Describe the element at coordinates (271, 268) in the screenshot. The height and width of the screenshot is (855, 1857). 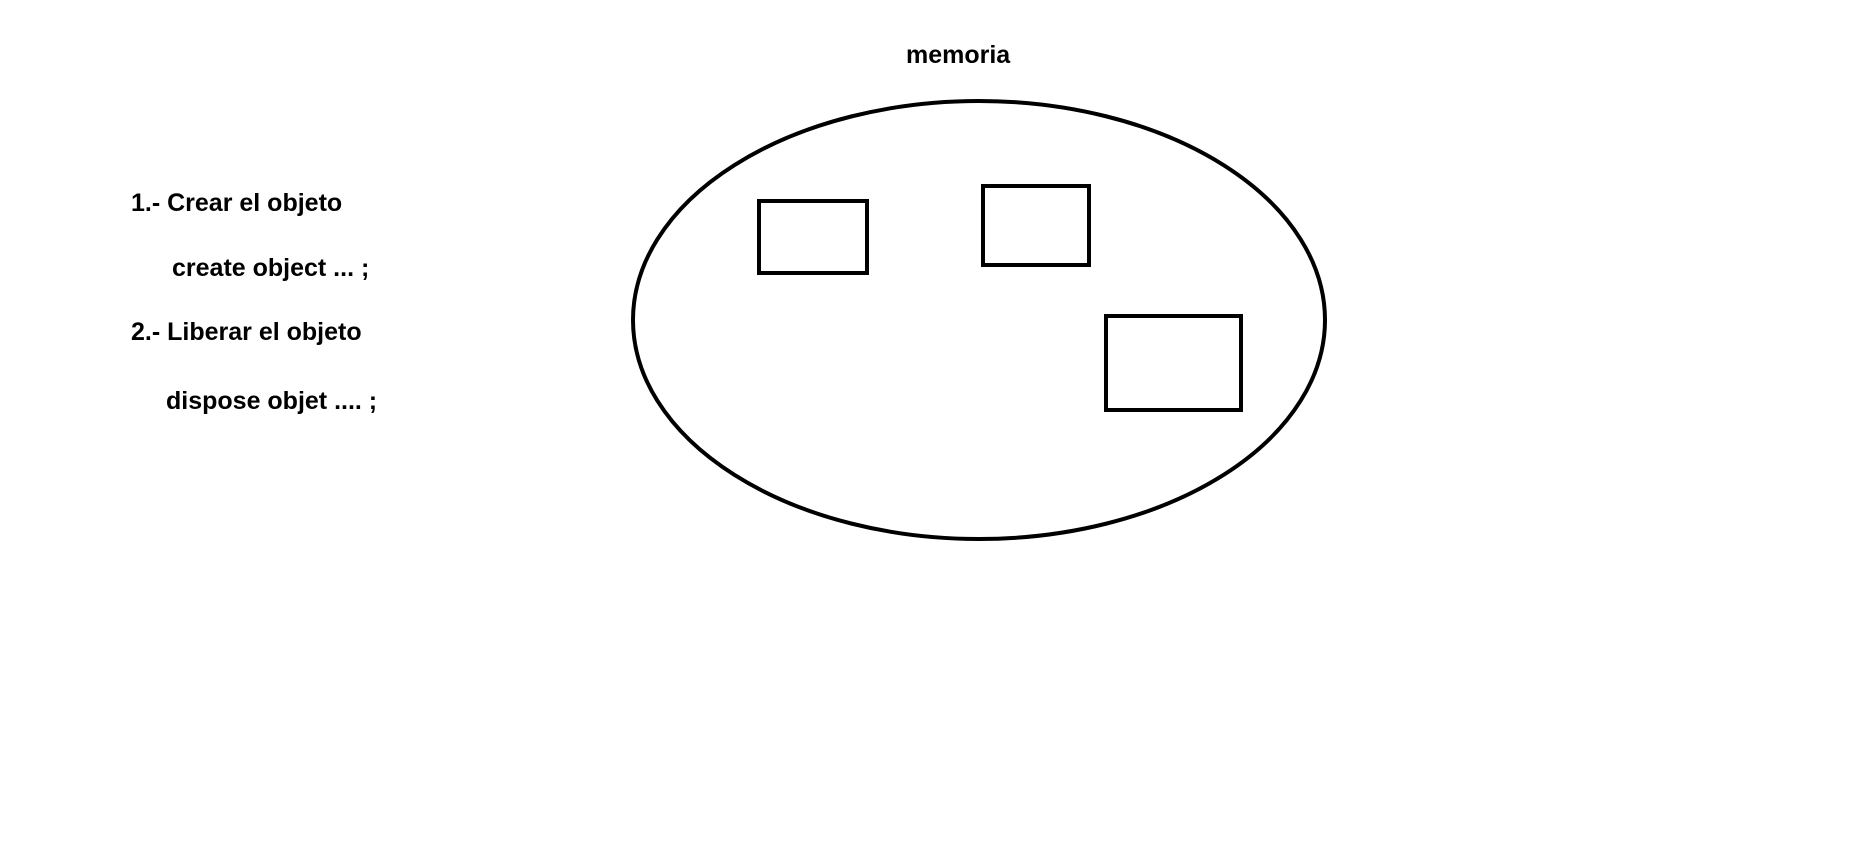
I see `step-1-code: create object ... ;` at that location.